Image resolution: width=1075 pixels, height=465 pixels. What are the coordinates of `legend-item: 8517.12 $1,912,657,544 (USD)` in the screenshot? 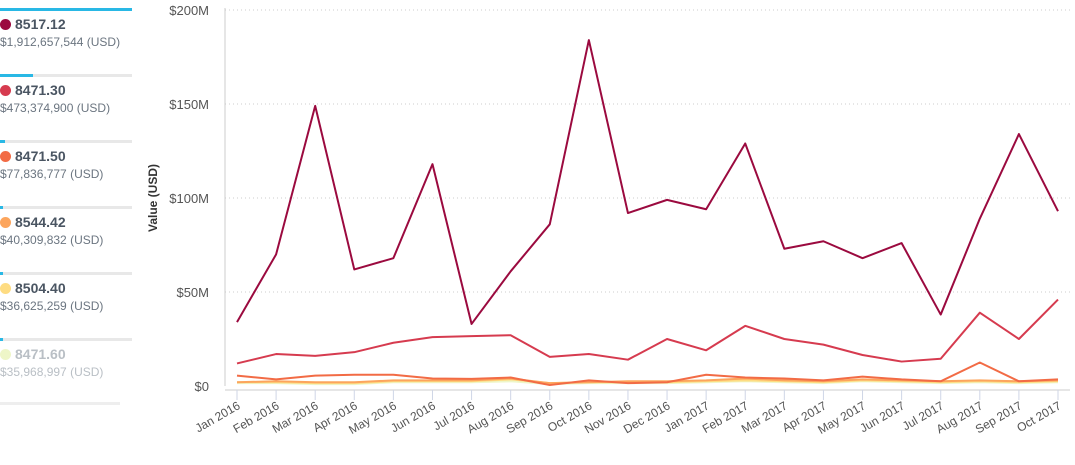 It's located at (66, 41).